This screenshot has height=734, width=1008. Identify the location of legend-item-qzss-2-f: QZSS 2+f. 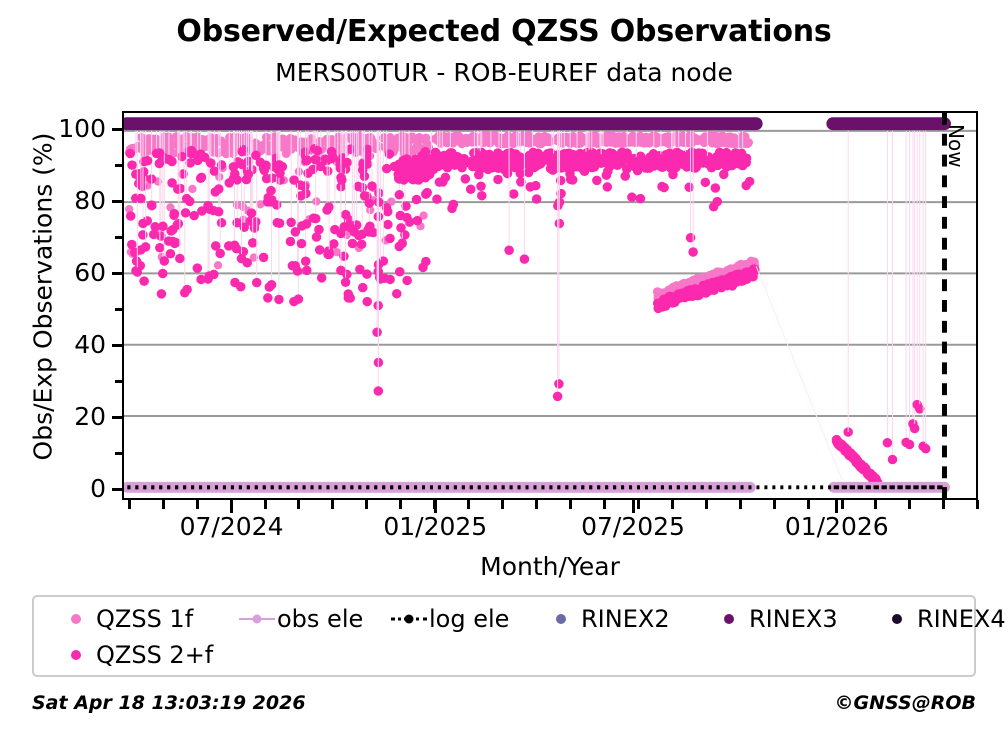
(134, 655).